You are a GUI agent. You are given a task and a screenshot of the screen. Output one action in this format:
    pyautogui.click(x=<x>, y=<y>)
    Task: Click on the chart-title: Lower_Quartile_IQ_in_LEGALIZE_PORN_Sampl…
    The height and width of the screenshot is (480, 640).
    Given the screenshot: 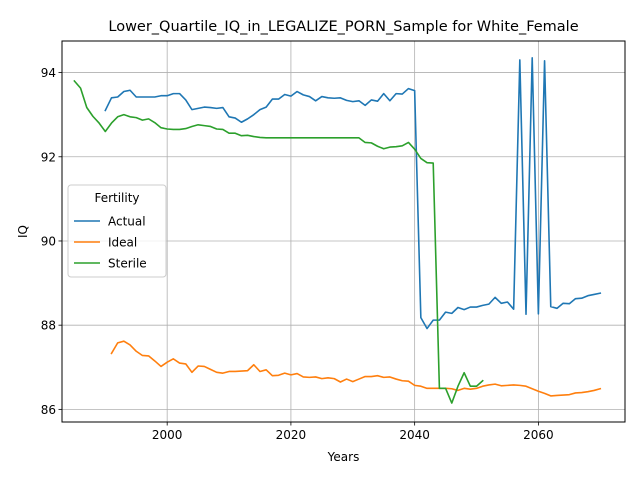 What is the action you would take?
    pyautogui.click(x=343, y=27)
    